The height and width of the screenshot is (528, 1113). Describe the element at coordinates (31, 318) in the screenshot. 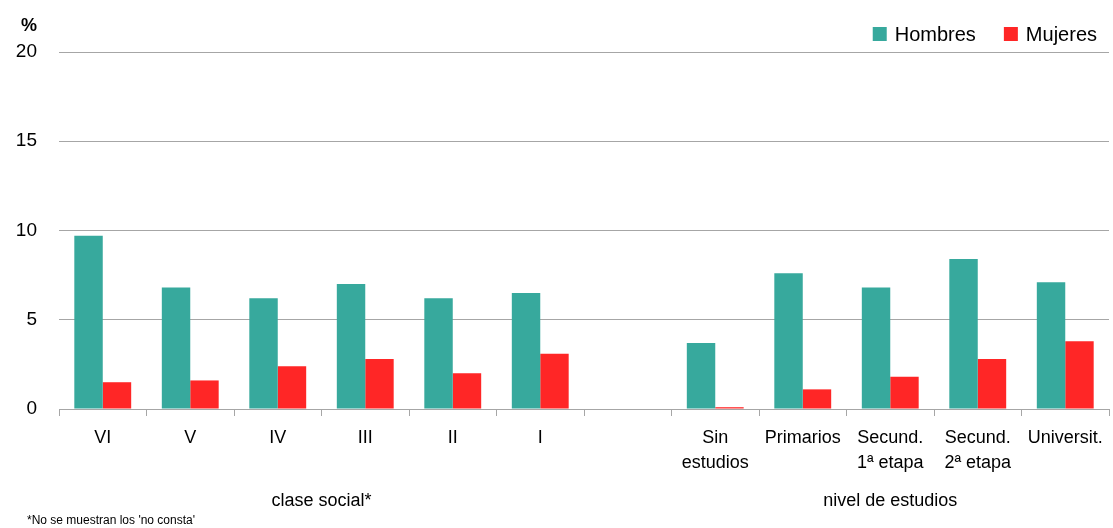

I see `y-tick-label: 5` at that location.